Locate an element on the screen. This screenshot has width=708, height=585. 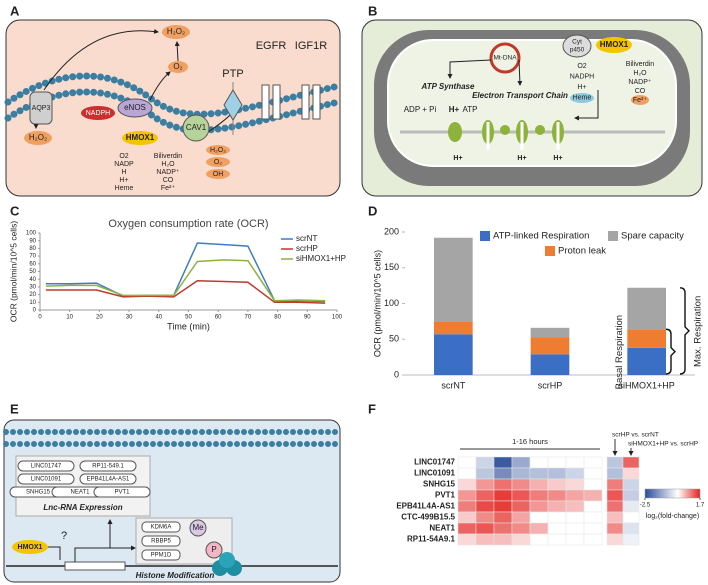
x-tick-label: 50 is located at coordinates (188, 318).